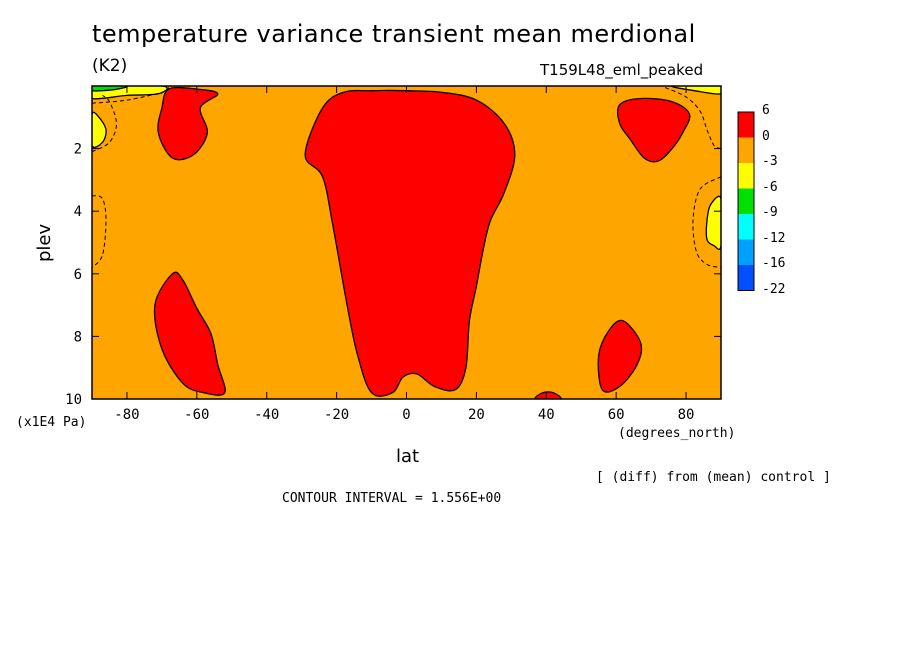 This screenshot has height=654, width=904. I want to click on legend-label: 6, so click(766, 110).